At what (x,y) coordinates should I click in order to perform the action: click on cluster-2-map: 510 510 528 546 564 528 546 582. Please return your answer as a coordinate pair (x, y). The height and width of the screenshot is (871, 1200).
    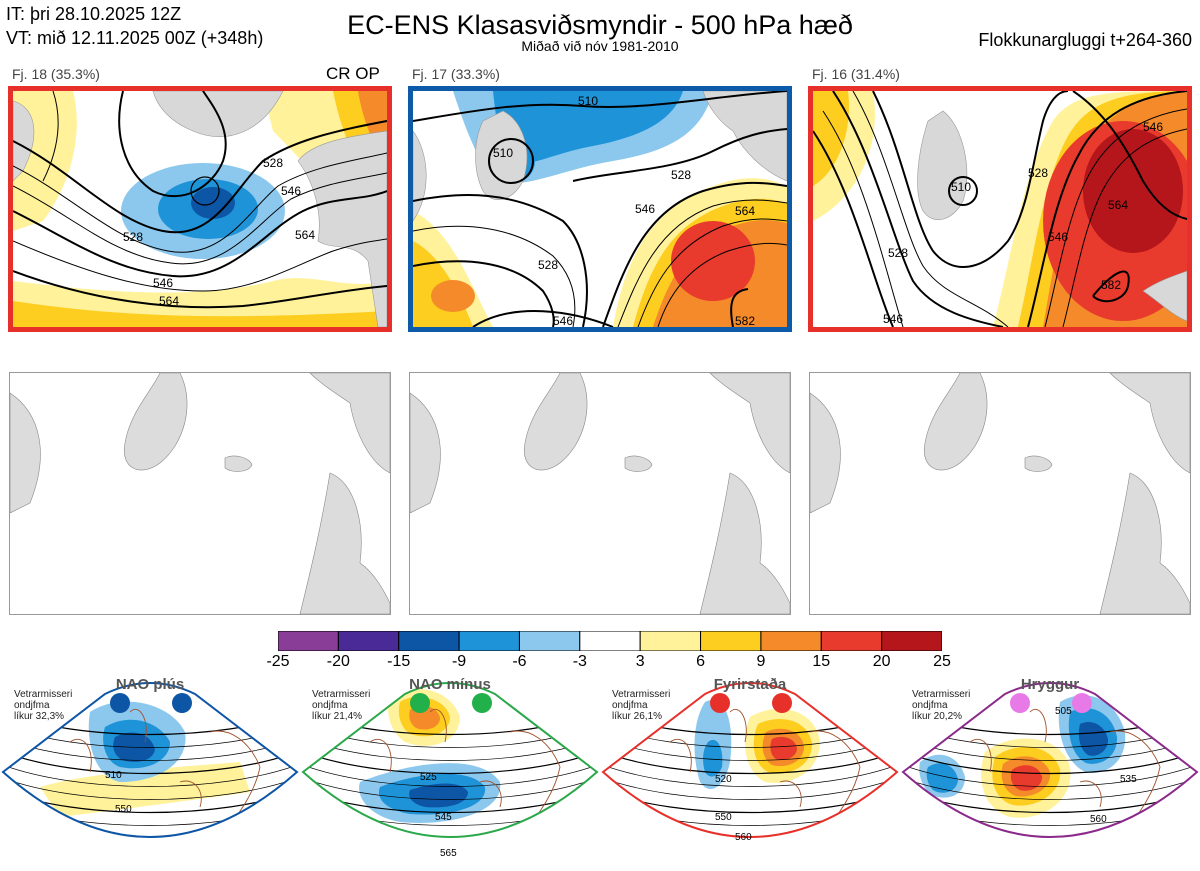
    Looking at the image, I should click on (600, 209).